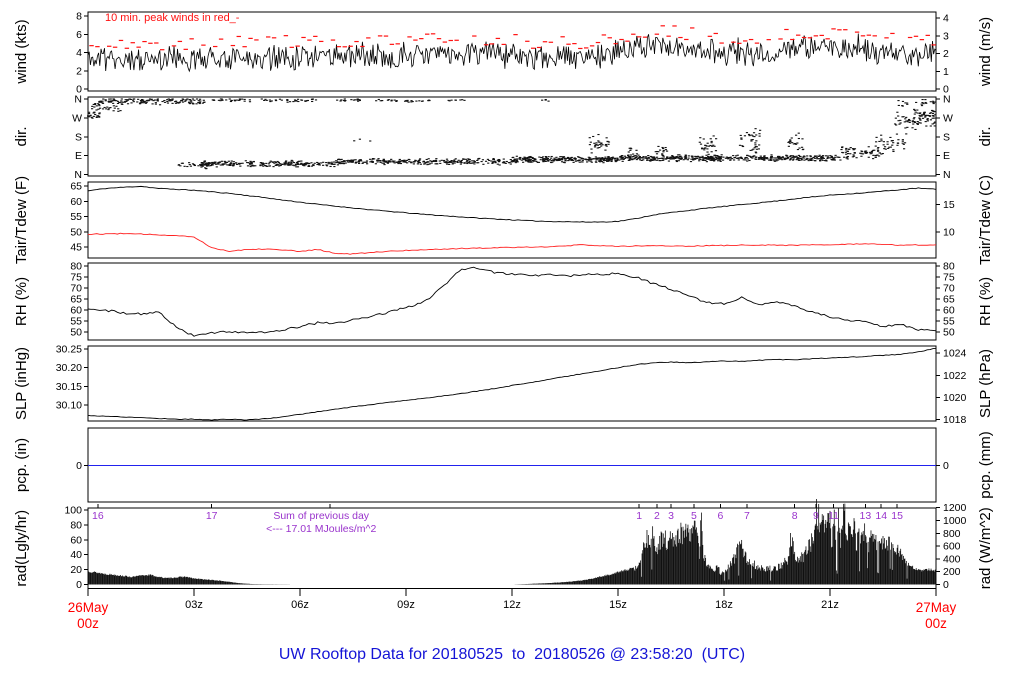 The width and height of the screenshot is (1024, 700). What do you see at coordinates (946, 156) in the screenshot?
I see `tick-label: E` at bounding box center [946, 156].